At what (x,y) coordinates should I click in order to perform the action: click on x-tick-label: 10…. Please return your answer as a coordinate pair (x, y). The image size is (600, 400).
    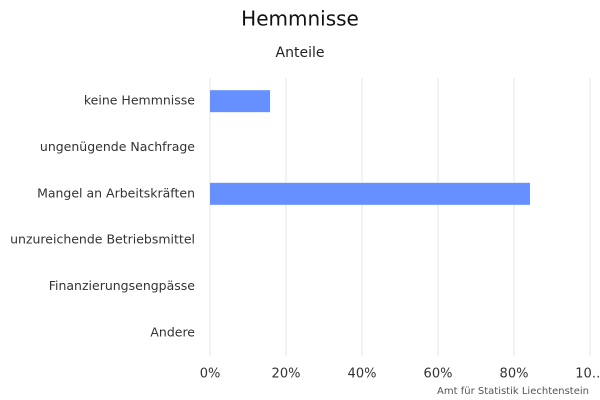
    Looking at the image, I should click on (587, 374).